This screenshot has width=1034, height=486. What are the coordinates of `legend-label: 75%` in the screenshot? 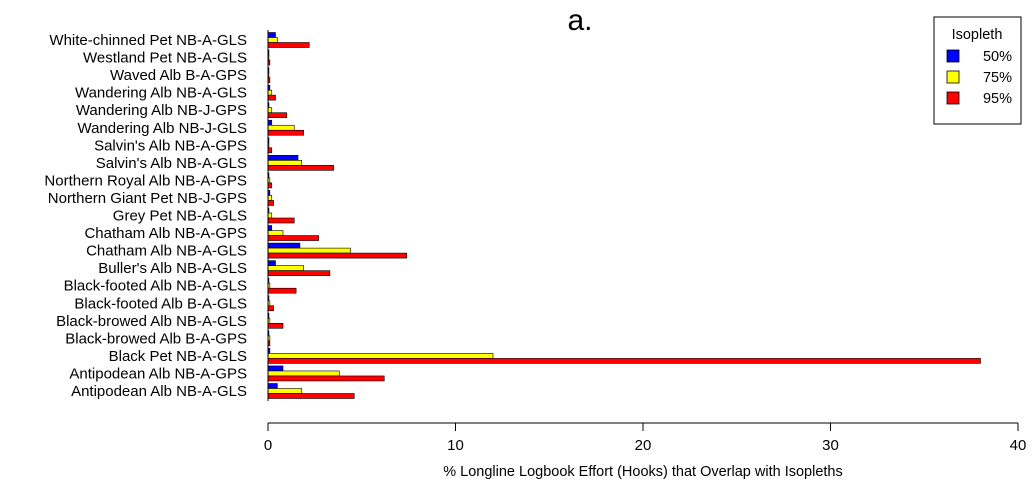 It's located at (997, 78).